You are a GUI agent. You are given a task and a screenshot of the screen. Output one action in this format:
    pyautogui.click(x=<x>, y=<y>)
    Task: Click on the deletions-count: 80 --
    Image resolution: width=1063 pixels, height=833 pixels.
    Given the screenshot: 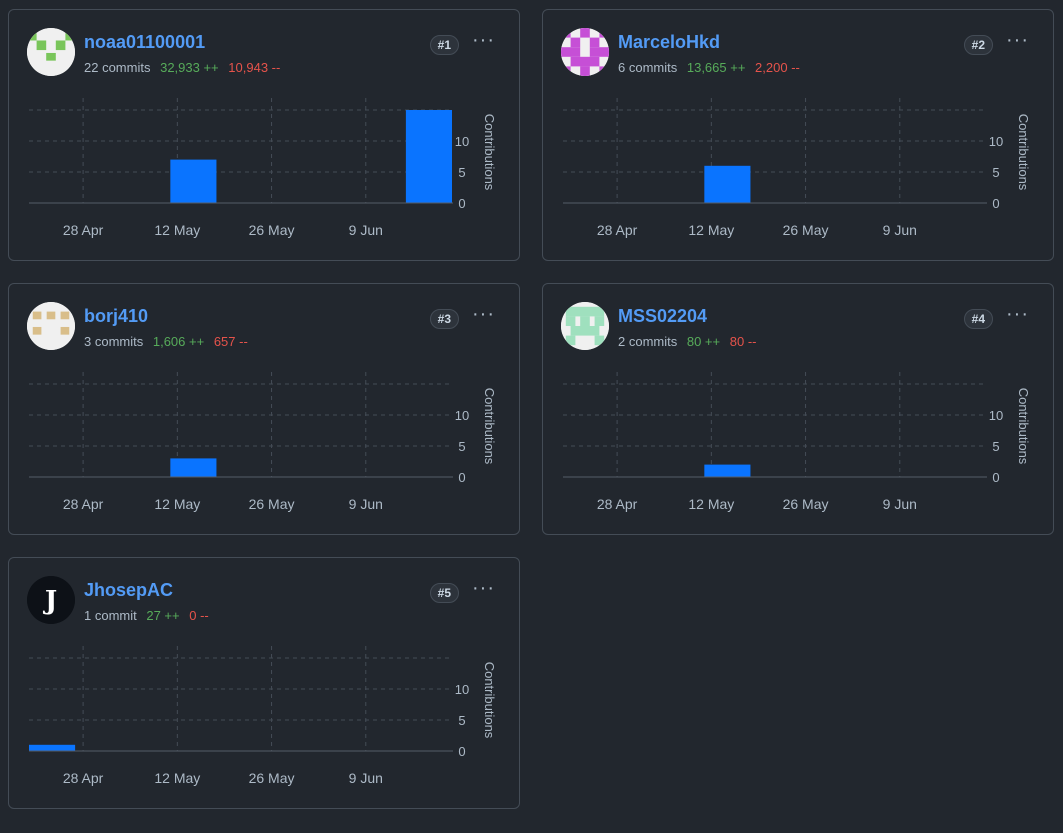 What is the action you would take?
    pyautogui.click(x=743, y=341)
    